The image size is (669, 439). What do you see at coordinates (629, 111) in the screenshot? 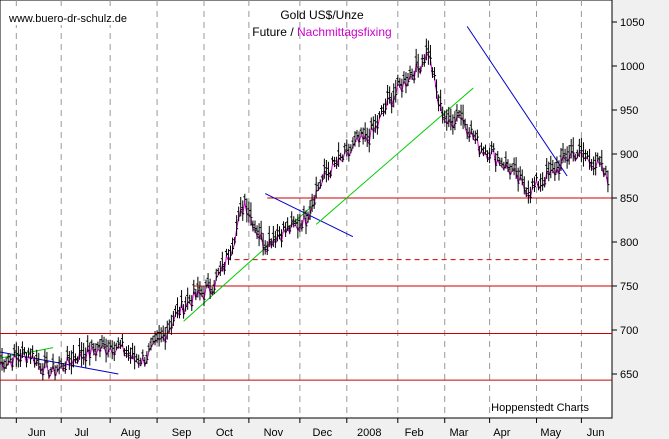
I see `y-tick-label: 950` at bounding box center [629, 111].